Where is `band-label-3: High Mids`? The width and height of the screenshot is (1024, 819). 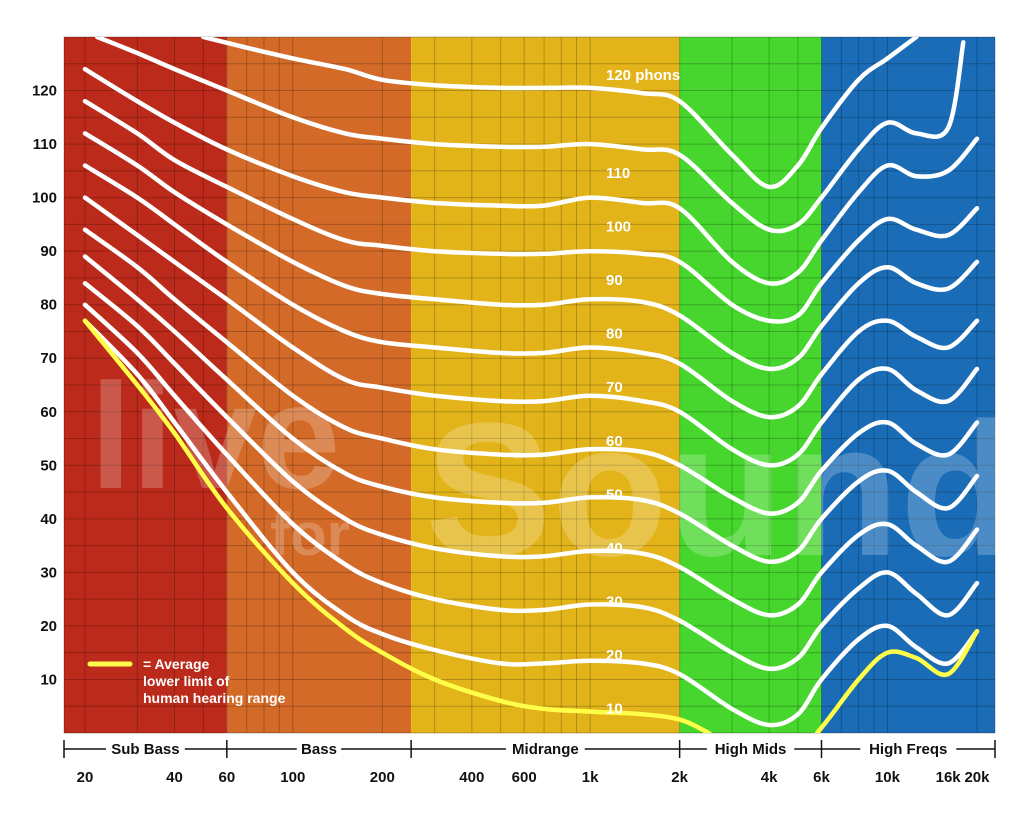
band-label-3: High Mids is located at coordinates (751, 749).